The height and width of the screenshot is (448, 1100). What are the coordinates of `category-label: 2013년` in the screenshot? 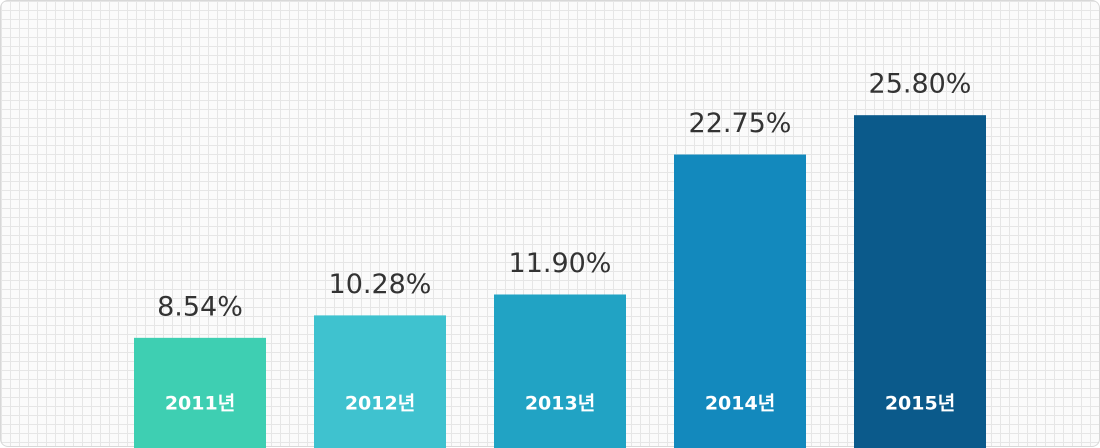 It's located at (560, 404).